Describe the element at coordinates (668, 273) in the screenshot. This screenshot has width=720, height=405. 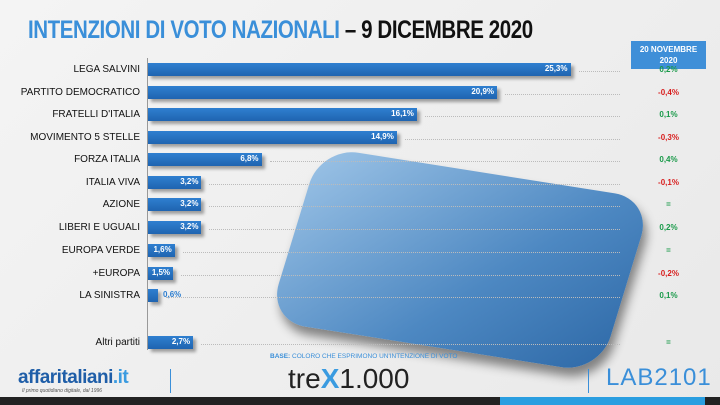
I see `change-value: -0,2%` at that location.